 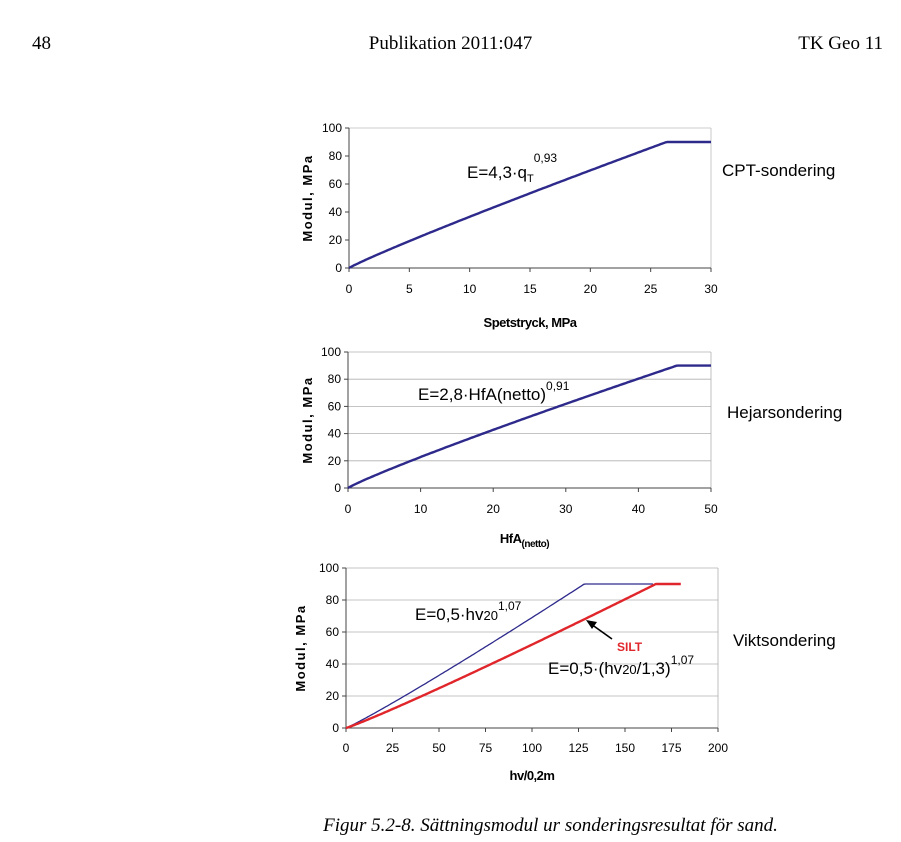 I want to click on equation-main: E=0,5·hv, so click(x=449, y=614).